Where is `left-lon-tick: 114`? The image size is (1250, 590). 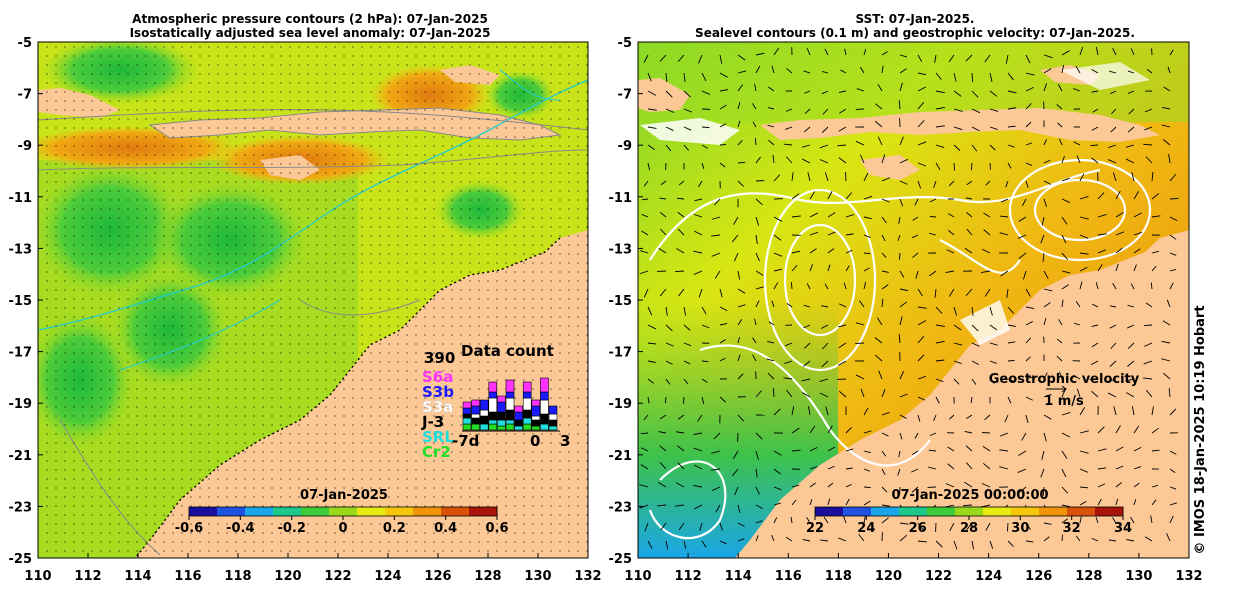
left-lon-tick: 114 is located at coordinates (137, 576).